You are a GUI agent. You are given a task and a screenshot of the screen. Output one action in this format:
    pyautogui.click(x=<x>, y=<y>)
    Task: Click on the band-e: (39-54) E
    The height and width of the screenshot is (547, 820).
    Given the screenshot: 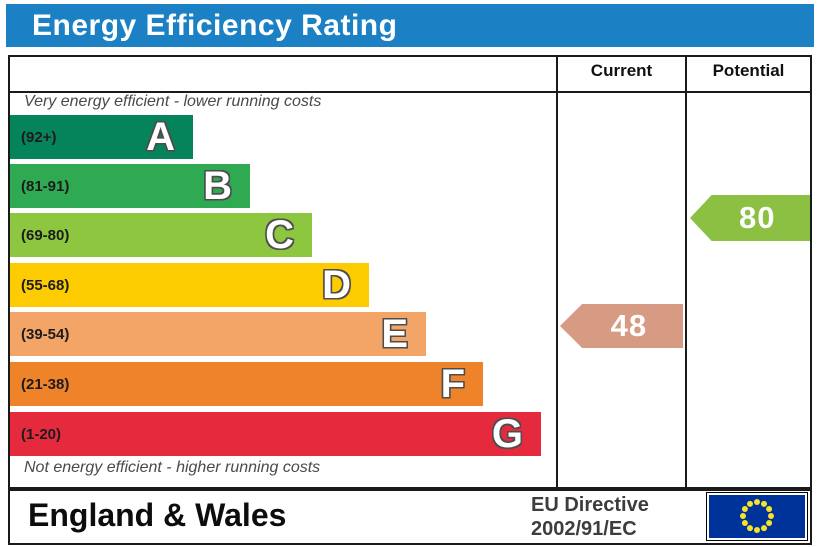 What is the action you would take?
    pyautogui.click(x=218, y=334)
    